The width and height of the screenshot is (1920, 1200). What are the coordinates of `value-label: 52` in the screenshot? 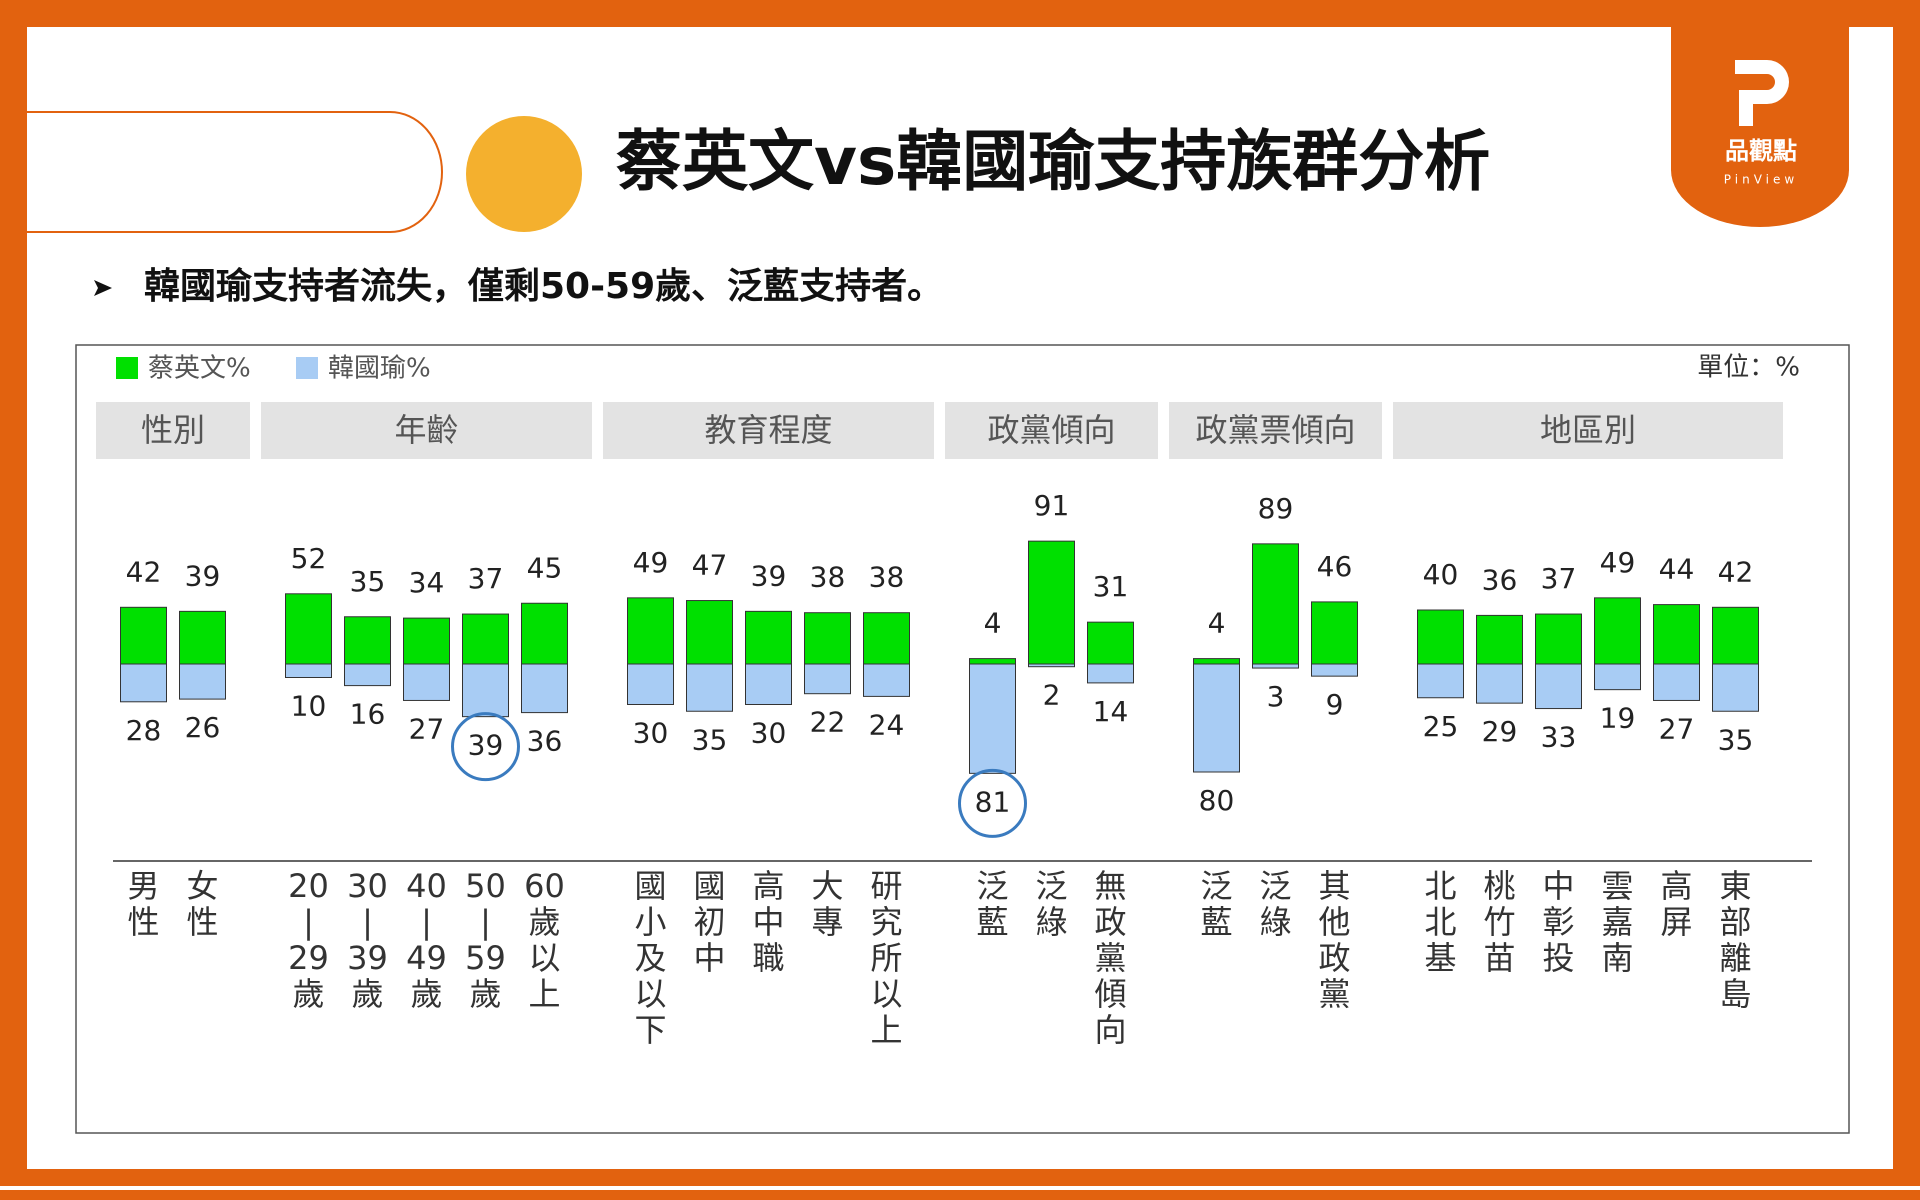 It's located at (309, 558).